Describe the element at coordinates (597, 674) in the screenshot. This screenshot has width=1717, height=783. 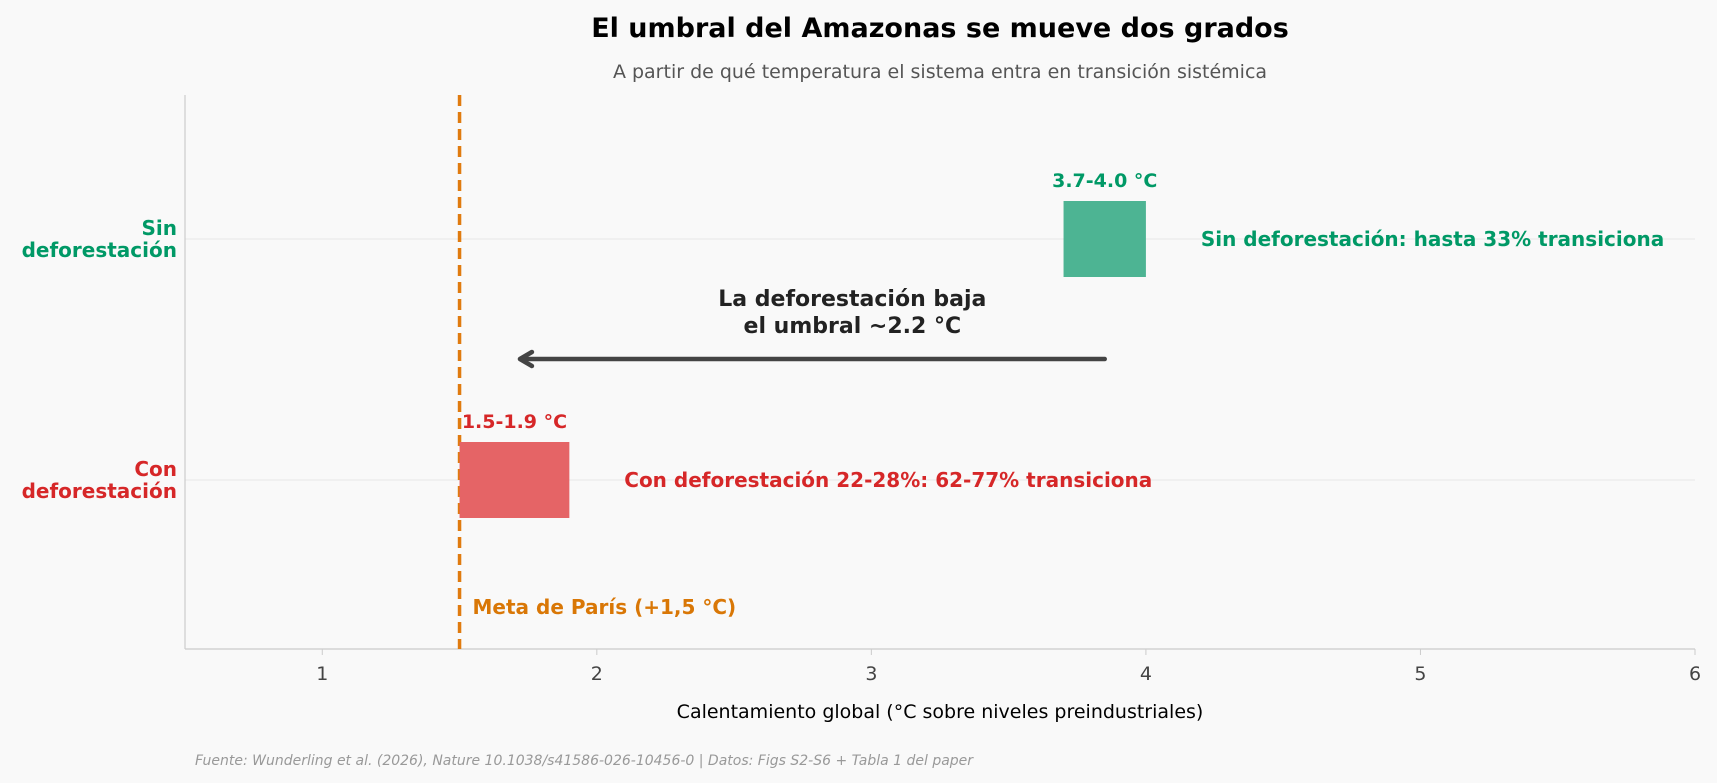
I see `x-tick-label: 2` at that location.